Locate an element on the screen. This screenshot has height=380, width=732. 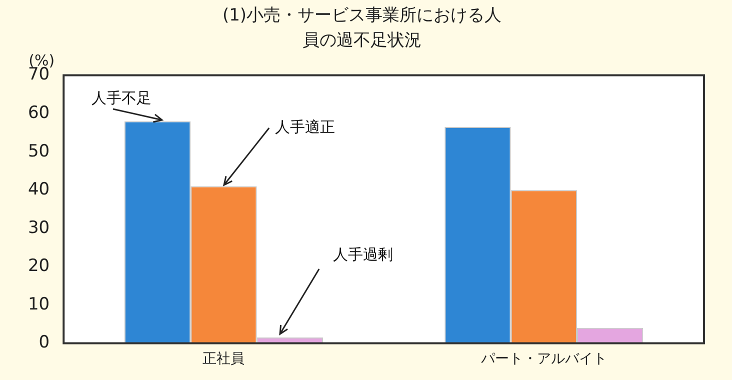
y-tick-label: 50 is located at coordinates (39, 151).